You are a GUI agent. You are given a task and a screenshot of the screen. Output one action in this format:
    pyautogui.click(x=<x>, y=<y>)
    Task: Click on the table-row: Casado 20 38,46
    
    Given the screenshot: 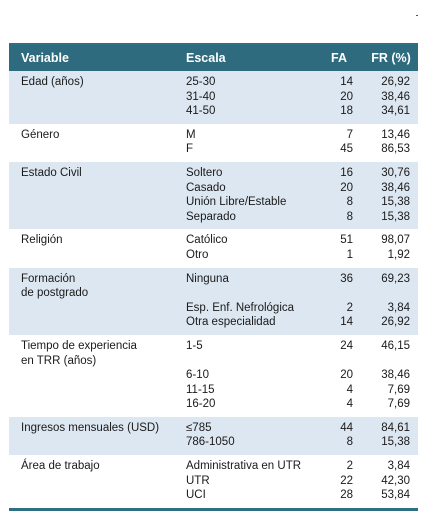 What is the action you would take?
    pyautogui.click(x=213, y=188)
    